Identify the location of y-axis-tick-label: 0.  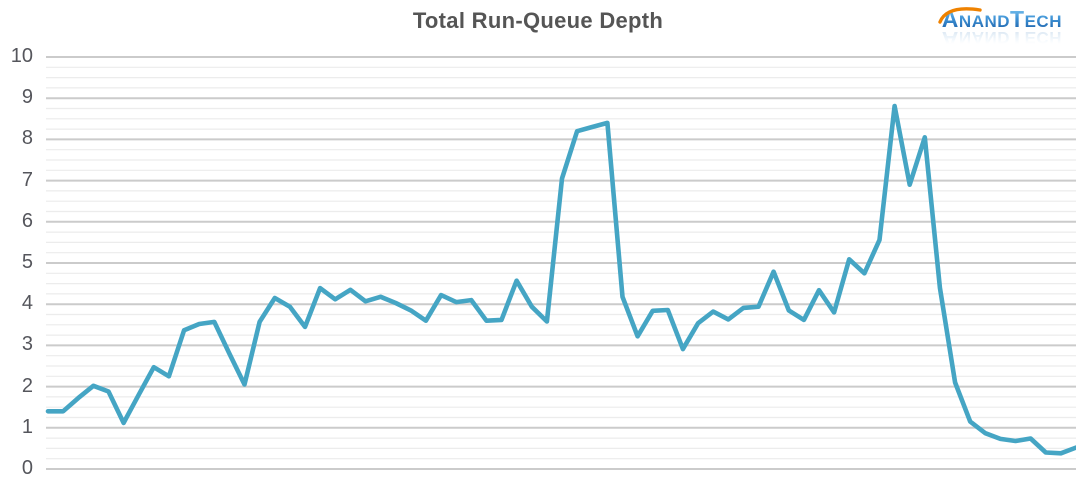
(27, 468).